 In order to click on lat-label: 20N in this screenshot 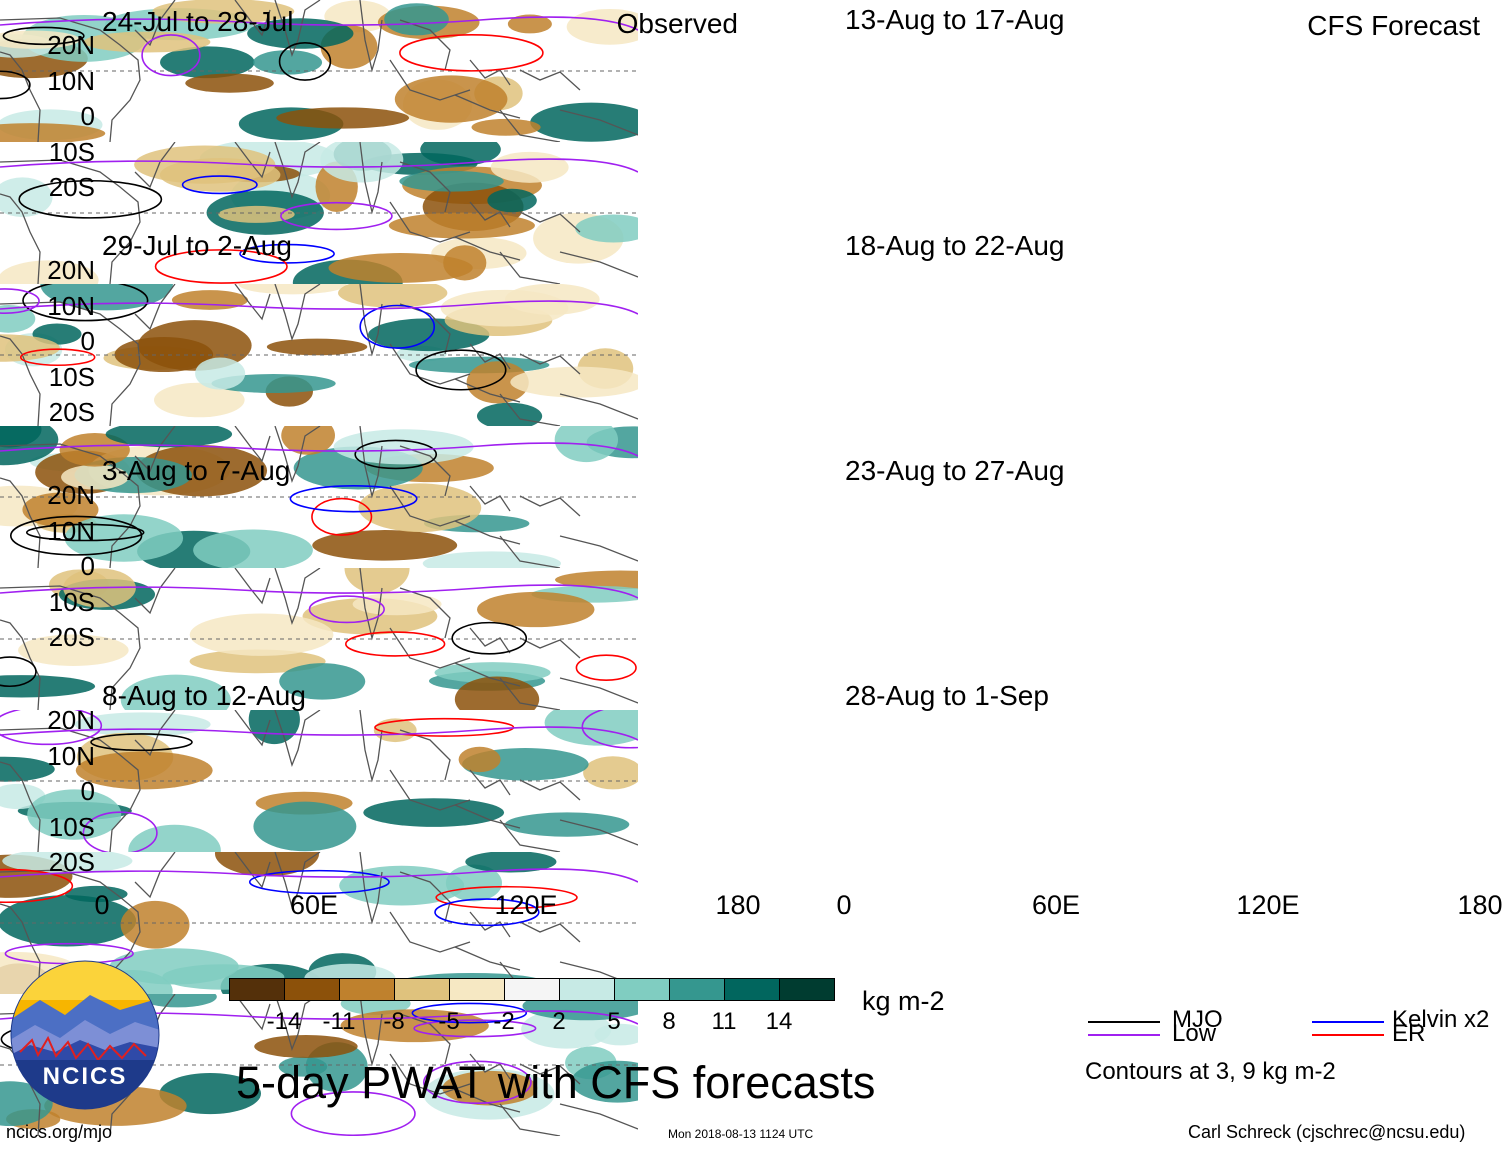, I will do `click(71, 720)`.